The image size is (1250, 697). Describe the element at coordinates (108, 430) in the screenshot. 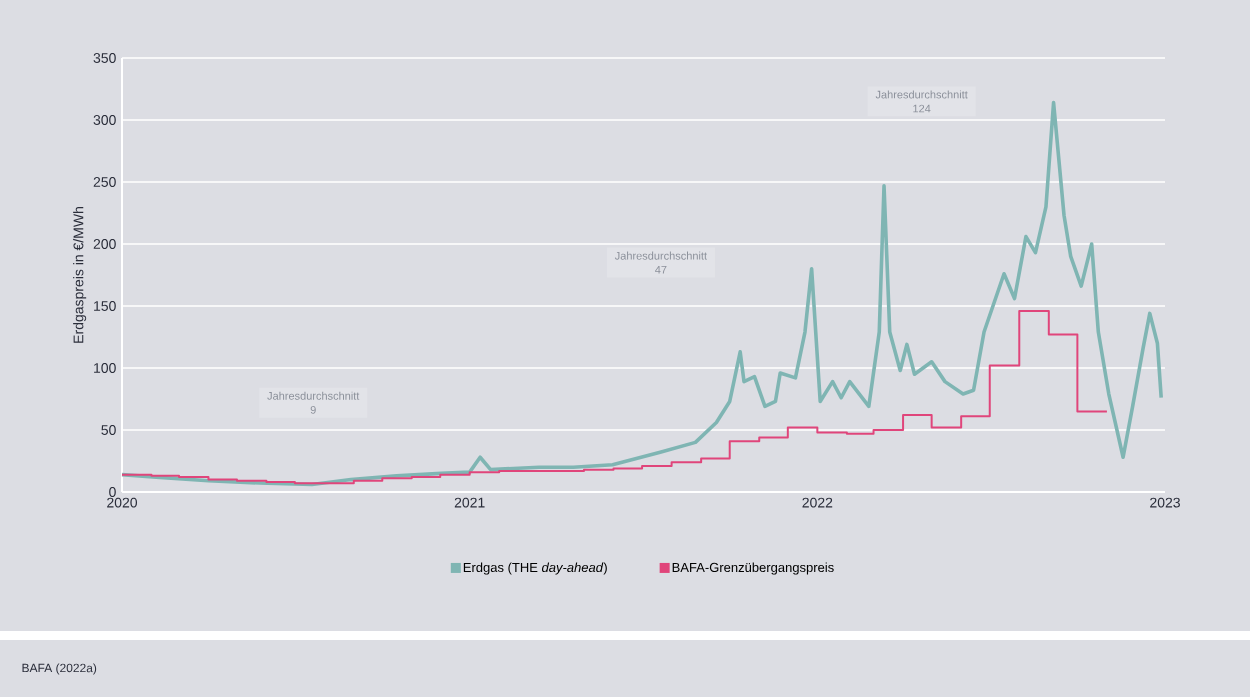

I see `y-tick-label: 50` at that location.